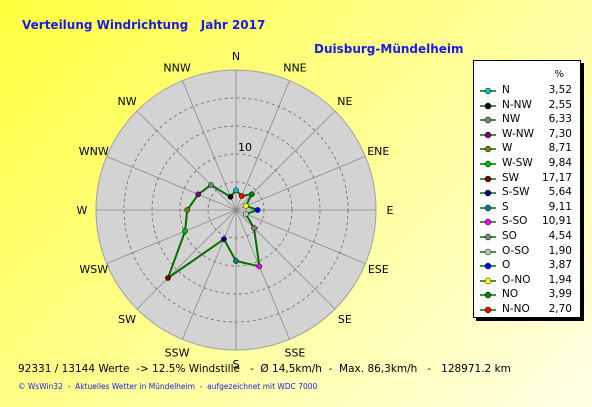 The height and width of the screenshot is (407, 592). I want to click on legend-item: N 3,52, so click(527, 91).